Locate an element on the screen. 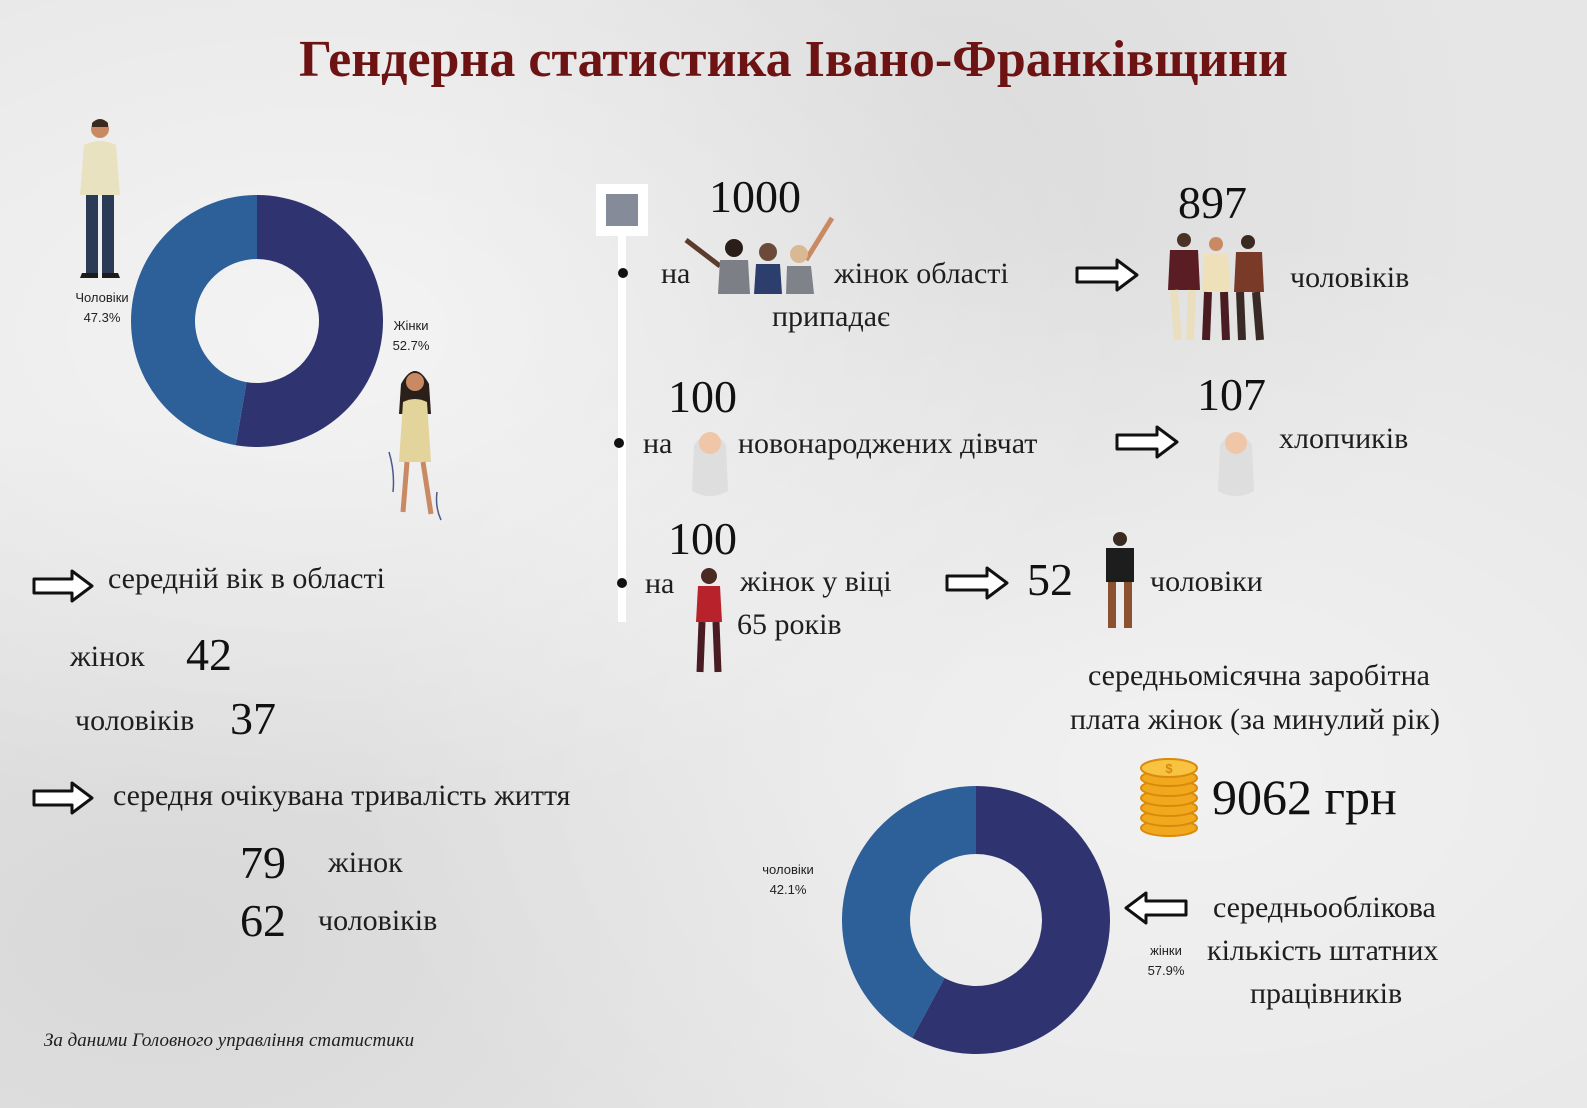 The image size is (1587, 1108). row1-on: на is located at coordinates (676, 273).